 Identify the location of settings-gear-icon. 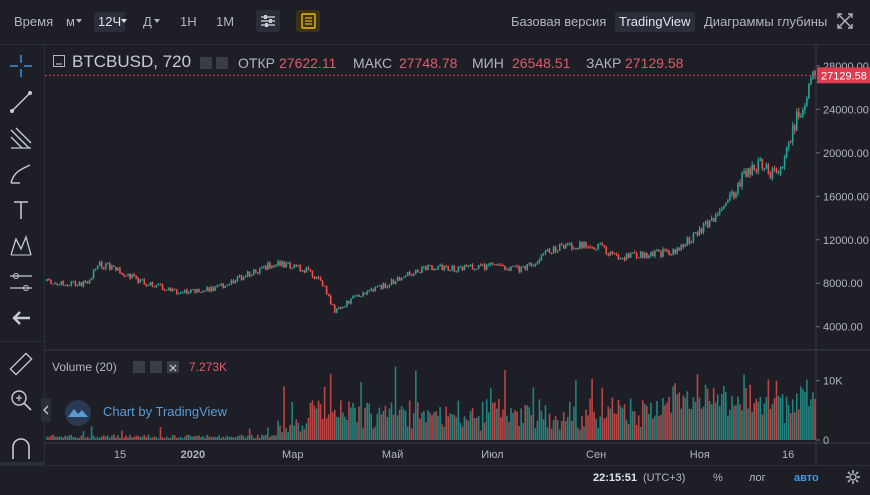
(853, 477).